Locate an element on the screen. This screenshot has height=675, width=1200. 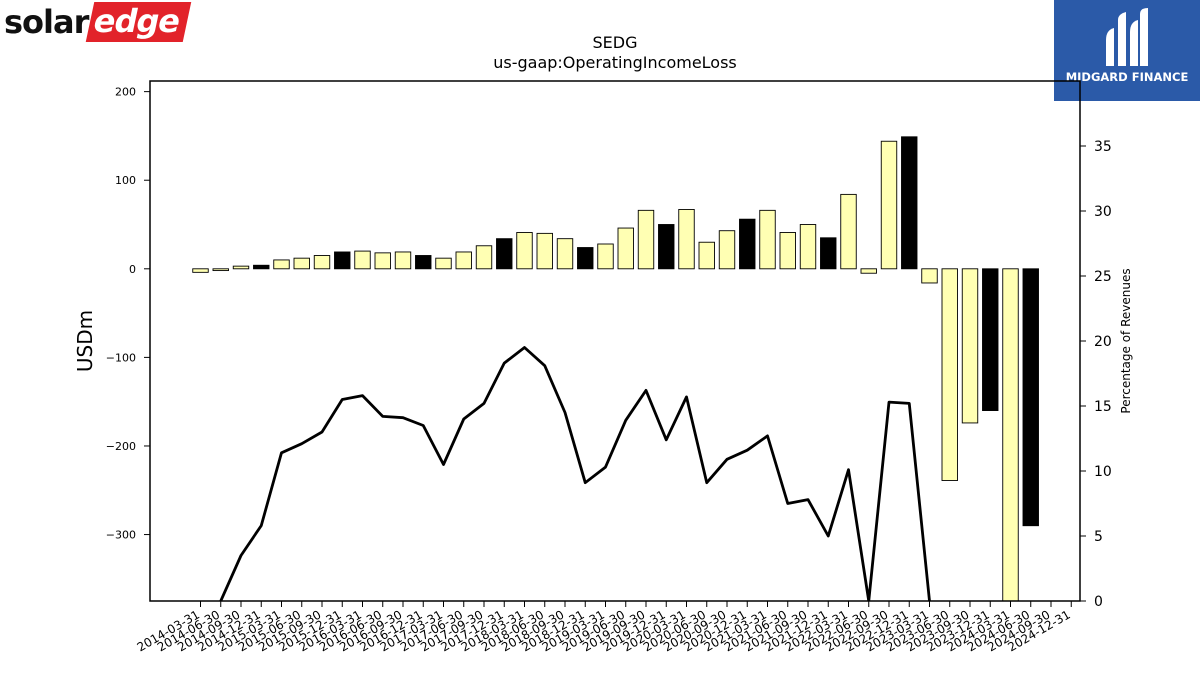
y2-tick-label: 0 is located at coordinates (1098, 602).